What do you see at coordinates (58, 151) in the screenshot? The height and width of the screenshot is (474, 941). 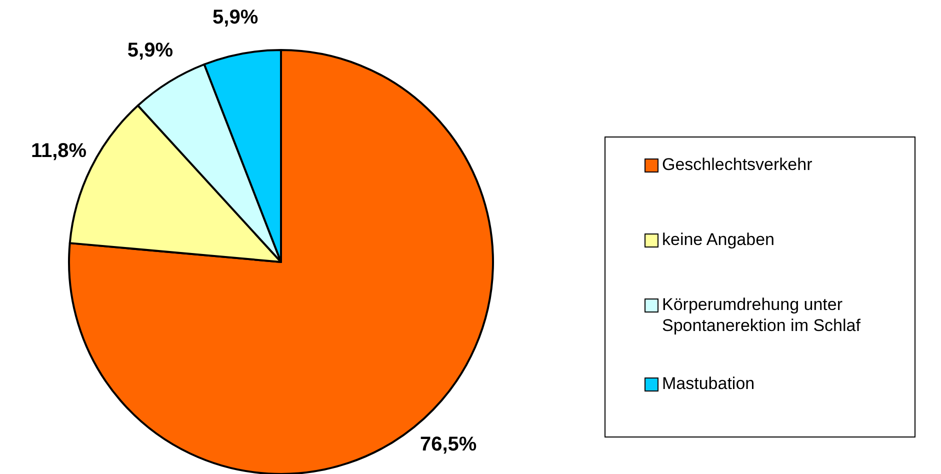 I see `data-label: 11,8%` at bounding box center [58, 151].